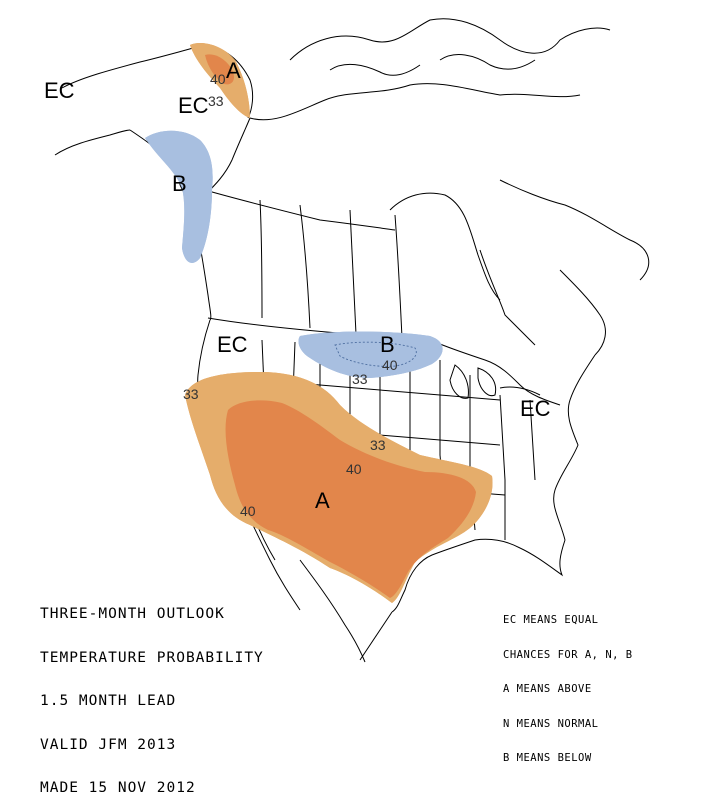 The image size is (719, 810). Describe the element at coordinates (233, 70) in the screenshot. I see `a-label-alaska: A` at that location.